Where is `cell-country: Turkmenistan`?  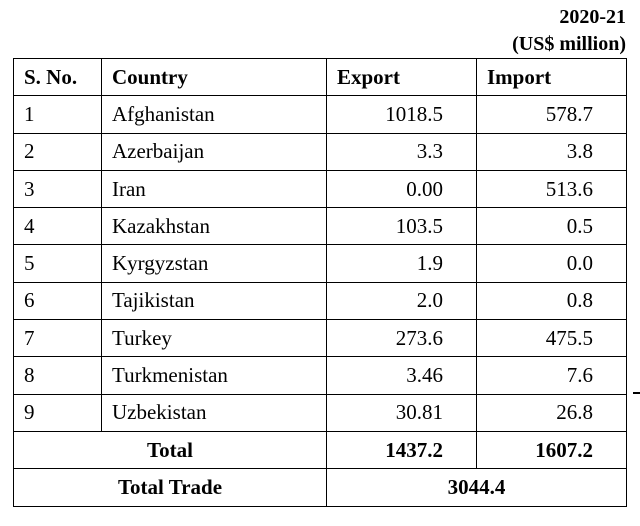 cell-country: Turkmenistan is located at coordinates (214, 375).